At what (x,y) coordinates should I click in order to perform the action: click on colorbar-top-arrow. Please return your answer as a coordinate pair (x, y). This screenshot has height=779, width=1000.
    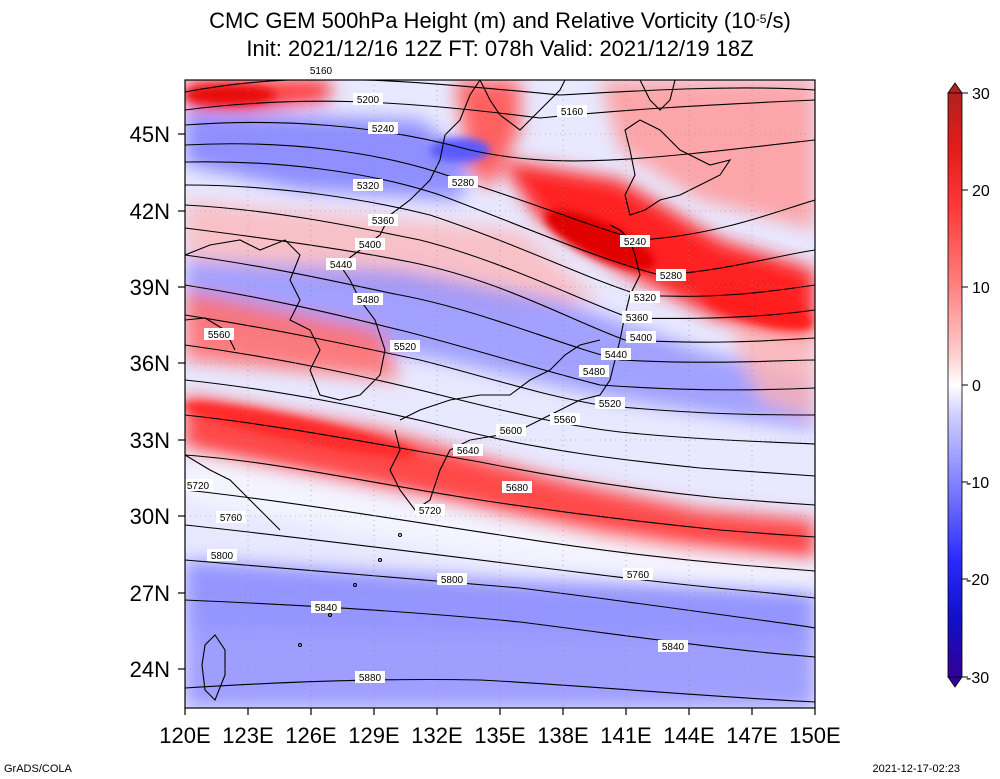
    Looking at the image, I should click on (955, 88).